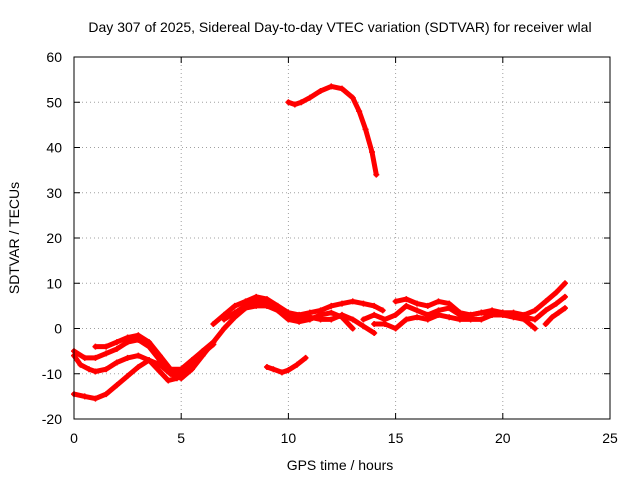 The image size is (640, 480). Describe the element at coordinates (14, 238) in the screenshot. I see `y-axis-title: SDTVAR / TECUs` at that location.